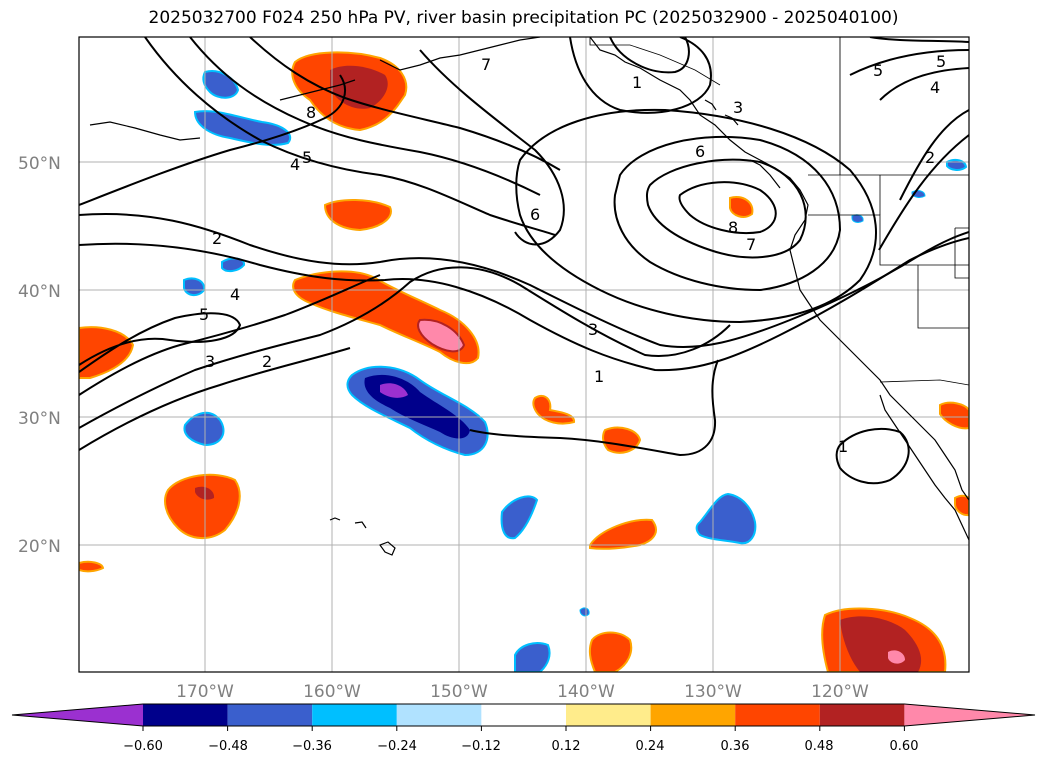 Image resolution: width=1047 pixels, height=765 pixels. Describe the element at coordinates (519, 517) in the screenshot. I see `precip-negative-22n-a` at that location.